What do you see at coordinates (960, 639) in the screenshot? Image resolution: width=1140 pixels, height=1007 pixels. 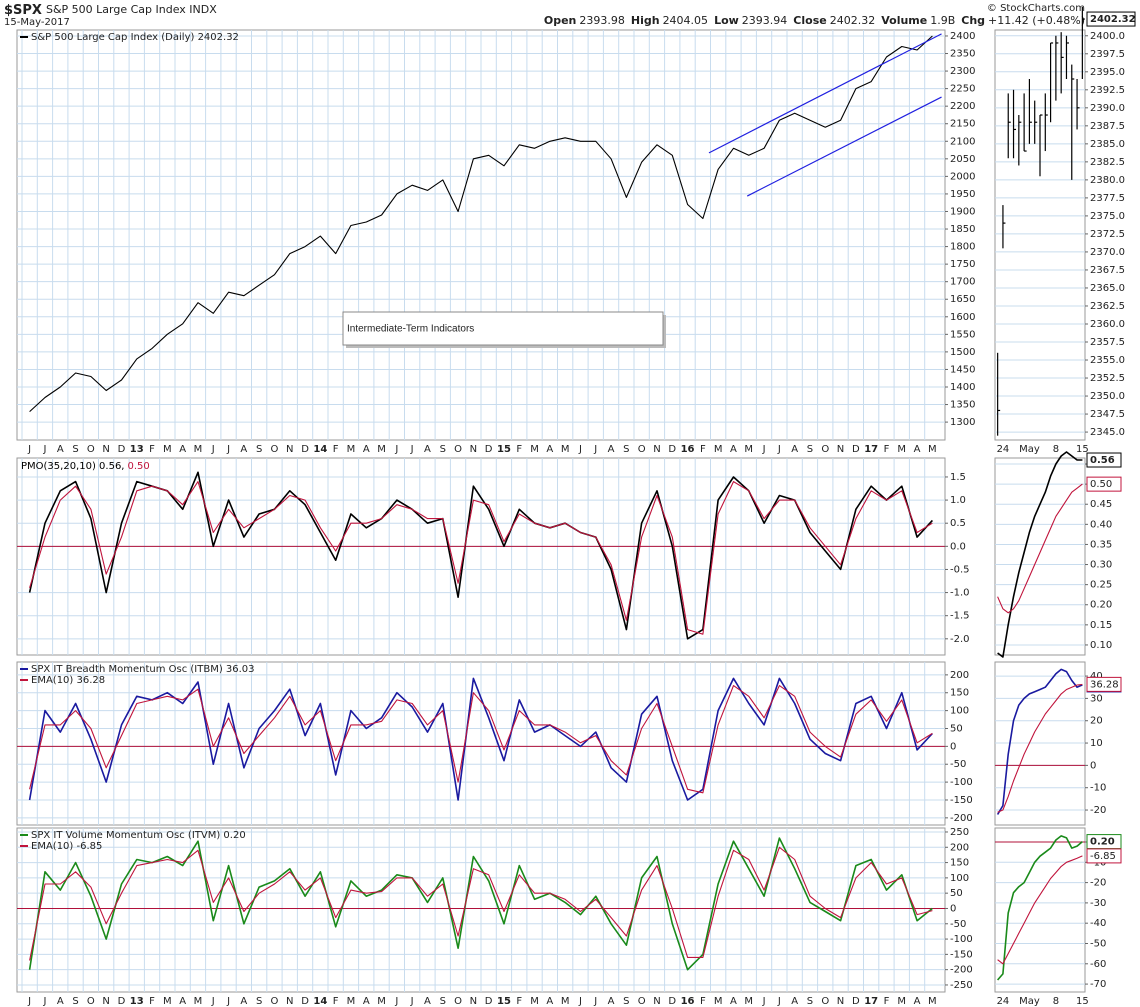 I see `y-tick-label: -2.0` at bounding box center [960, 639].